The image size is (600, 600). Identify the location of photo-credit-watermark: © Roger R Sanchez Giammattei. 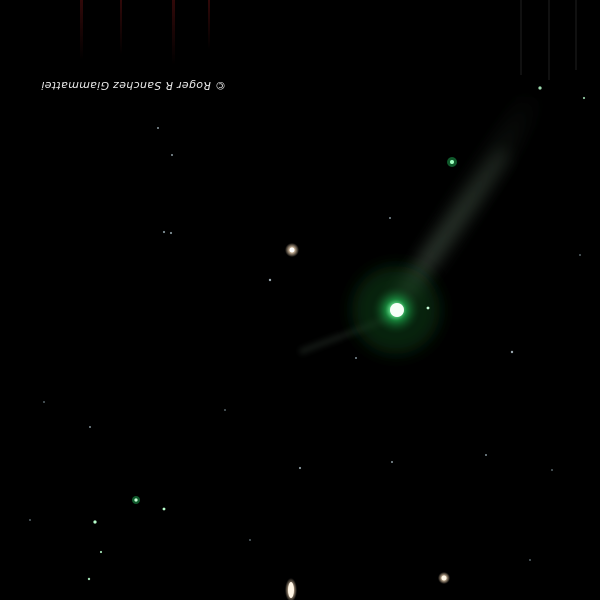
(133, 85).